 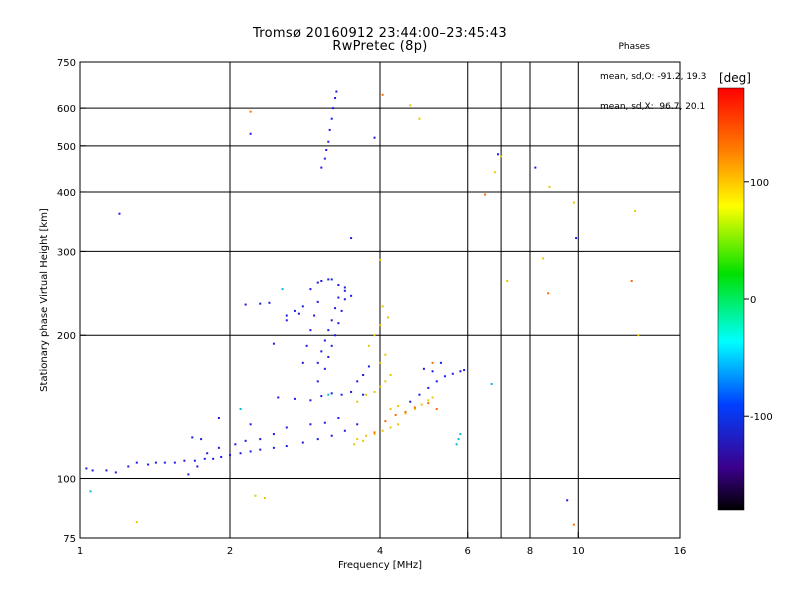 What do you see at coordinates (381, 544) in the screenshot?
I see `x-axis: 1 2 4 6 8 10 16` at bounding box center [381, 544].